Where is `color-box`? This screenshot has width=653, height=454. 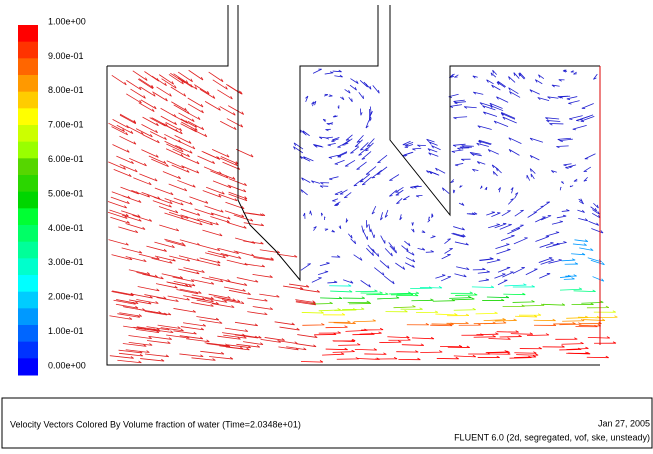 color-box is located at coordinates (28, 50).